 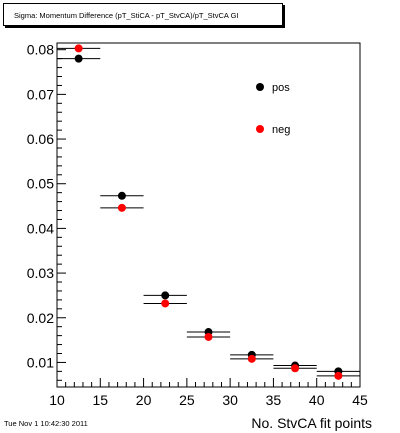 I want to click on legend-label-neg: neg, so click(x=281, y=130).